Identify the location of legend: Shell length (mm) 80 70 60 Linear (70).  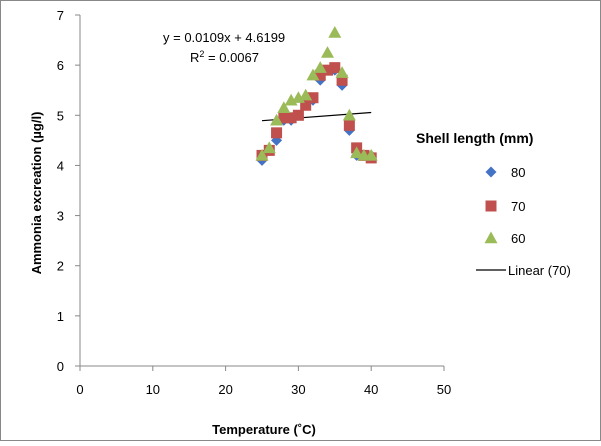
(493, 204).